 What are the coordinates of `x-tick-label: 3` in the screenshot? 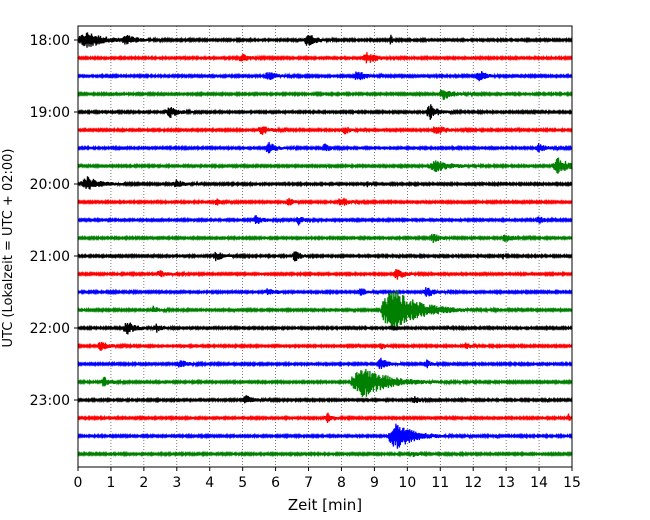 It's located at (176, 483).